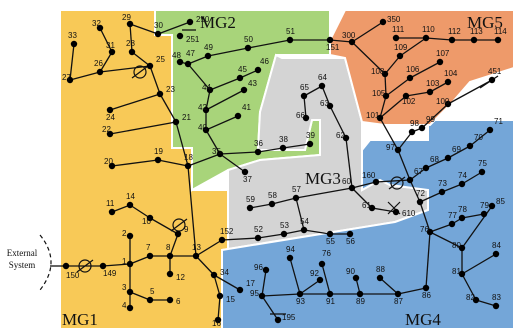  Describe the element at coordinates (430, 119) in the screenshot. I see `bus-label-99: 99` at that location.